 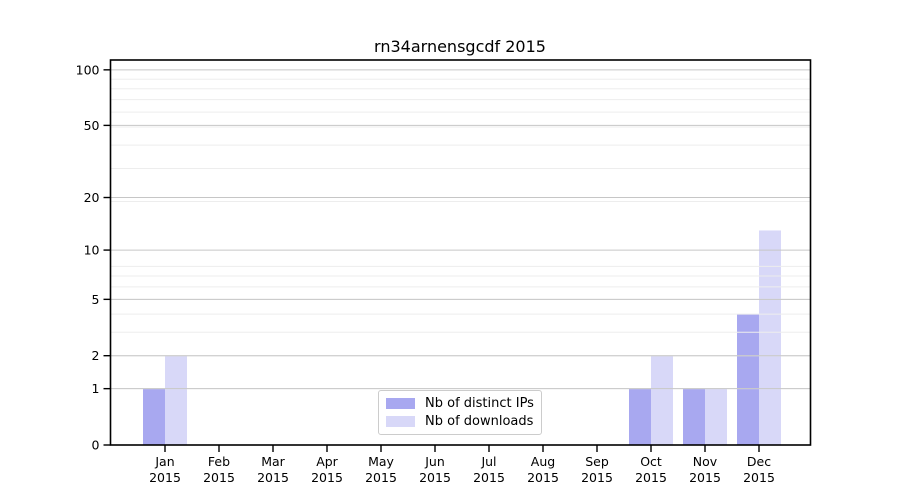 What do you see at coordinates (640, 416) in the screenshot?
I see `bar-distinct-ips-oct` at bounding box center [640, 416].